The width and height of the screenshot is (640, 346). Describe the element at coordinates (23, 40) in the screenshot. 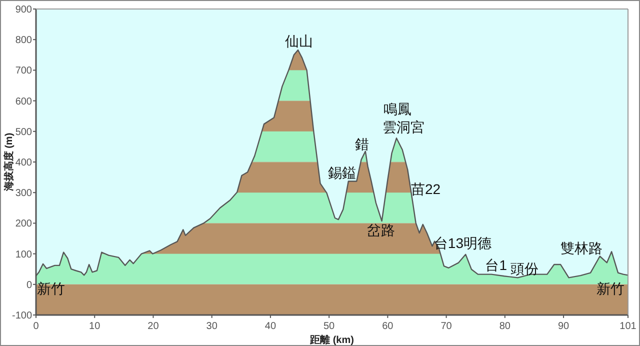

I see `y-tick-label: 800` at that location.